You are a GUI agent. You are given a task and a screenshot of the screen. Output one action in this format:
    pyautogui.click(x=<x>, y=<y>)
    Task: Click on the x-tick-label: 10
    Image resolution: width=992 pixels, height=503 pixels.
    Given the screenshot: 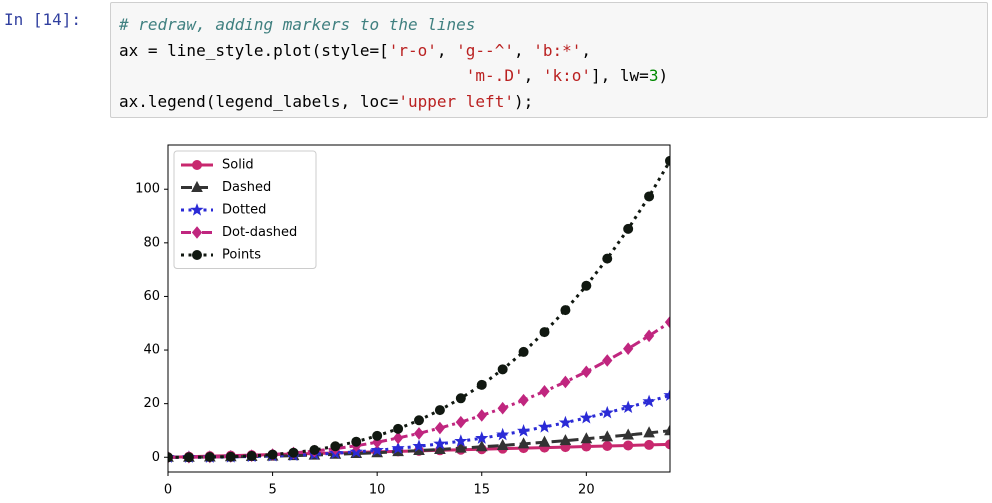 What is the action you would take?
    pyautogui.click(x=377, y=490)
    